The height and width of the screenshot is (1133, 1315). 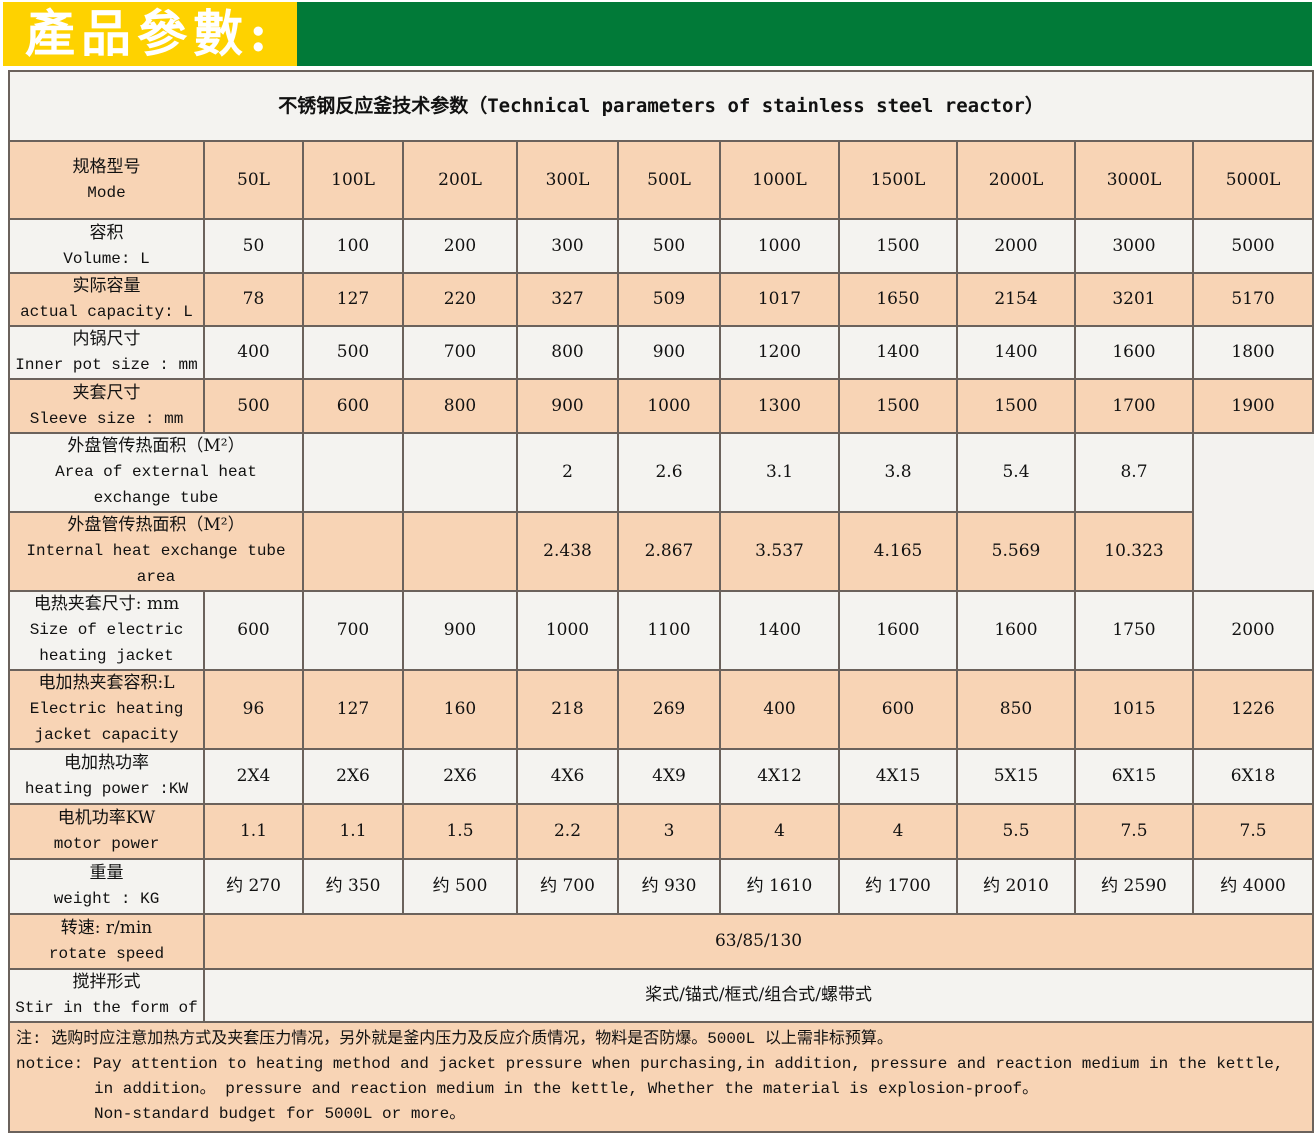 I want to click on value-cell: 约 270, so click(x=253, y=886).